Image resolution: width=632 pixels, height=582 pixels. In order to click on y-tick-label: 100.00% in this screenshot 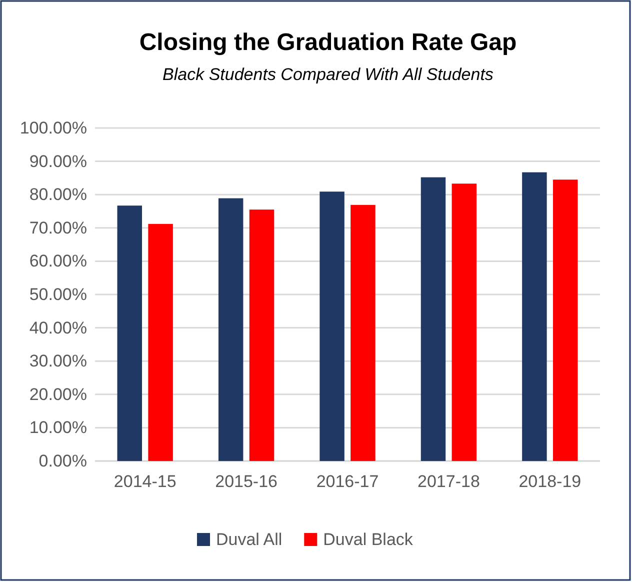, I will do `click(53, 128)`.